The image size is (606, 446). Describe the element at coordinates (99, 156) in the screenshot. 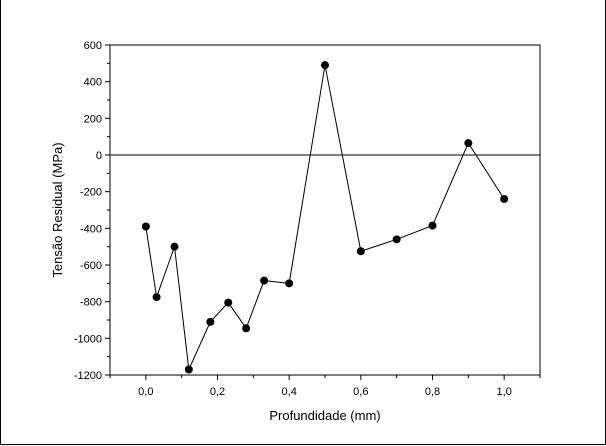

I see `y-tick-label: 0` at that location.